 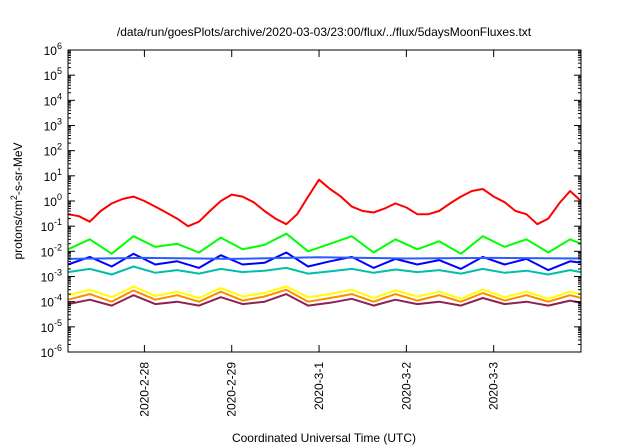 I want to click on y-tick-label-exponent: -2, so click(x=58, y=247).